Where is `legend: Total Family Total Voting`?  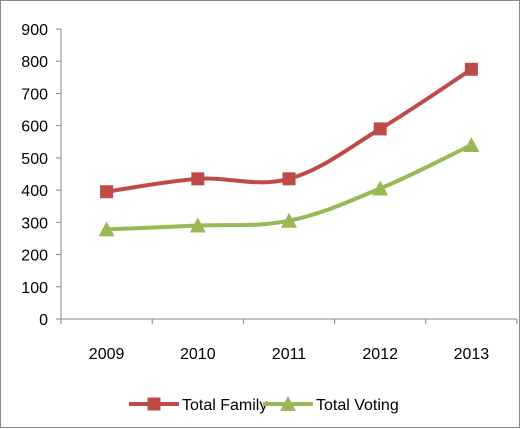
legend: Total Family Total Voting is located at coordinates (264, 405).